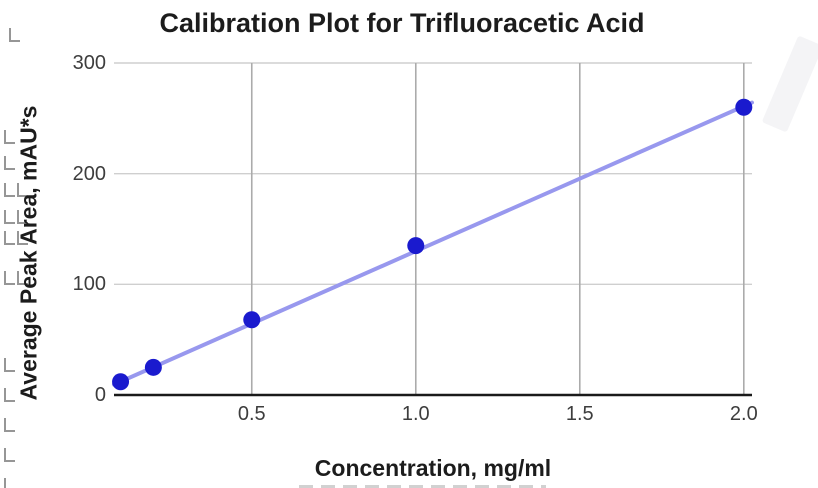 The width and height of the screenshot is (818, 488). What do you see at coordinates (28, 253) in the screenshot?
I see `y-axis-title: Average Peak Area, mAU*s` at bounding box center [28, 253].